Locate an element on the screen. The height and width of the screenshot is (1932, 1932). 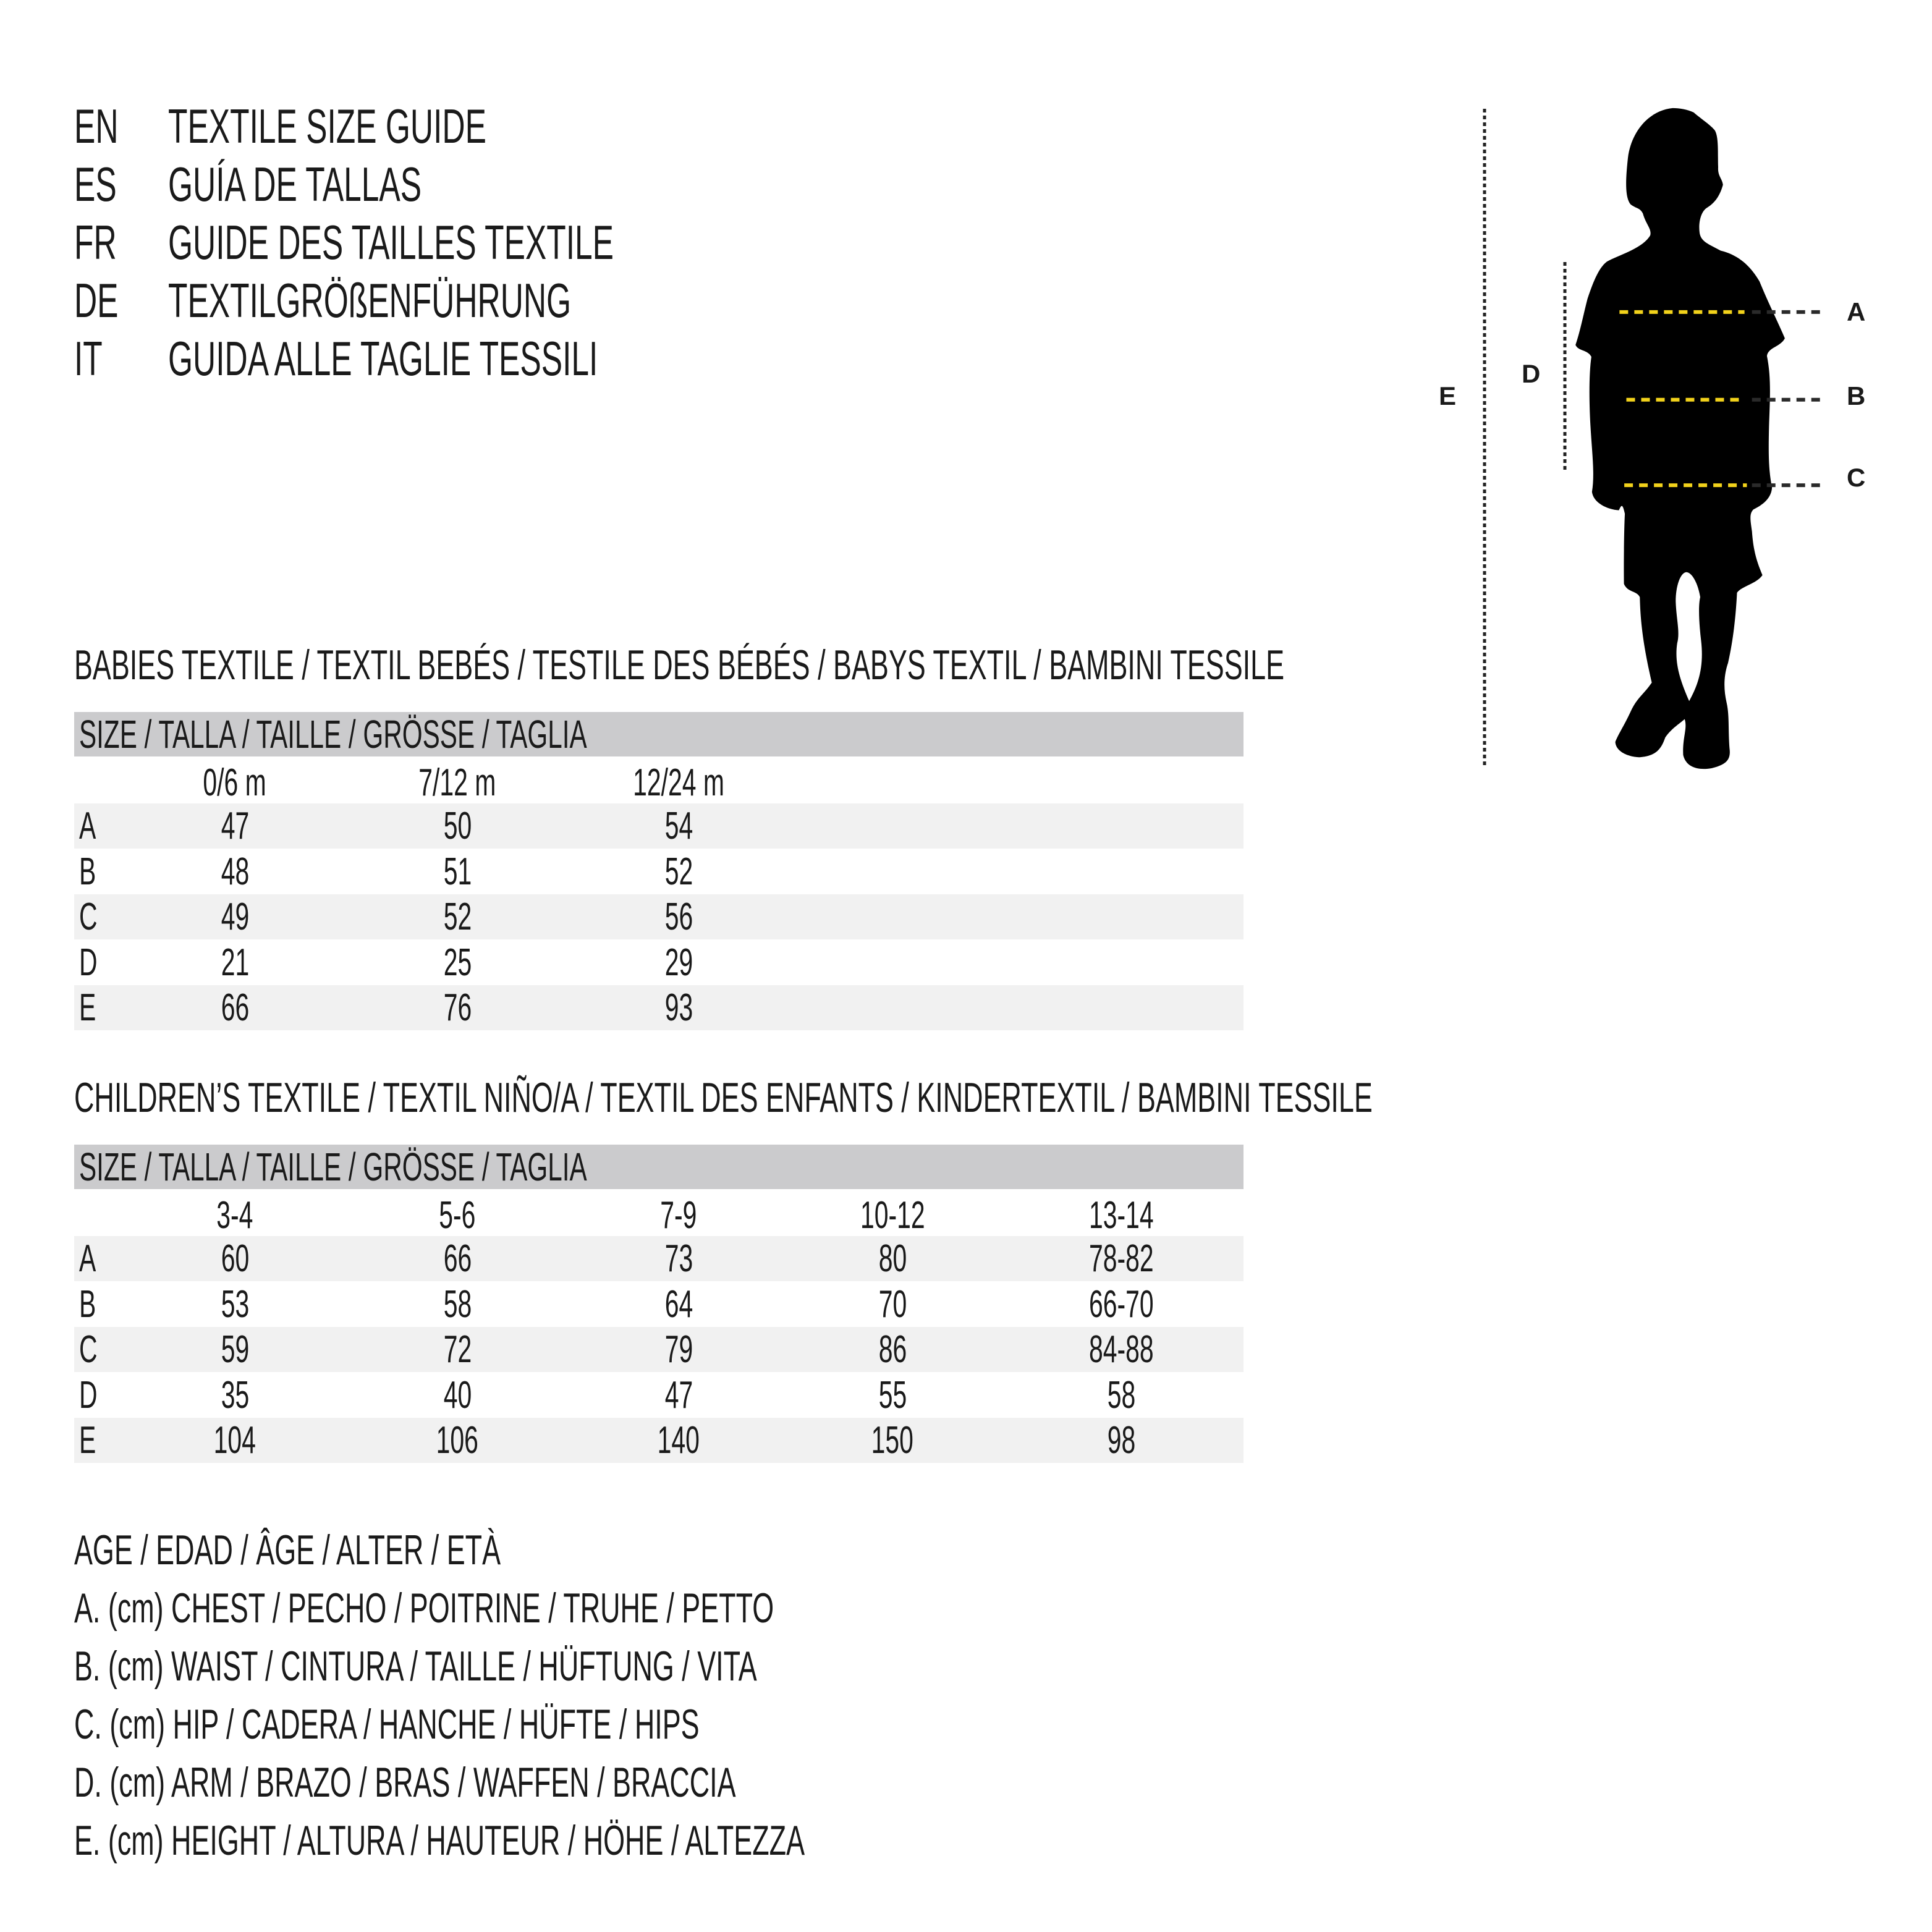
table-cell-text: 29 is located at coordinates (678, 962).